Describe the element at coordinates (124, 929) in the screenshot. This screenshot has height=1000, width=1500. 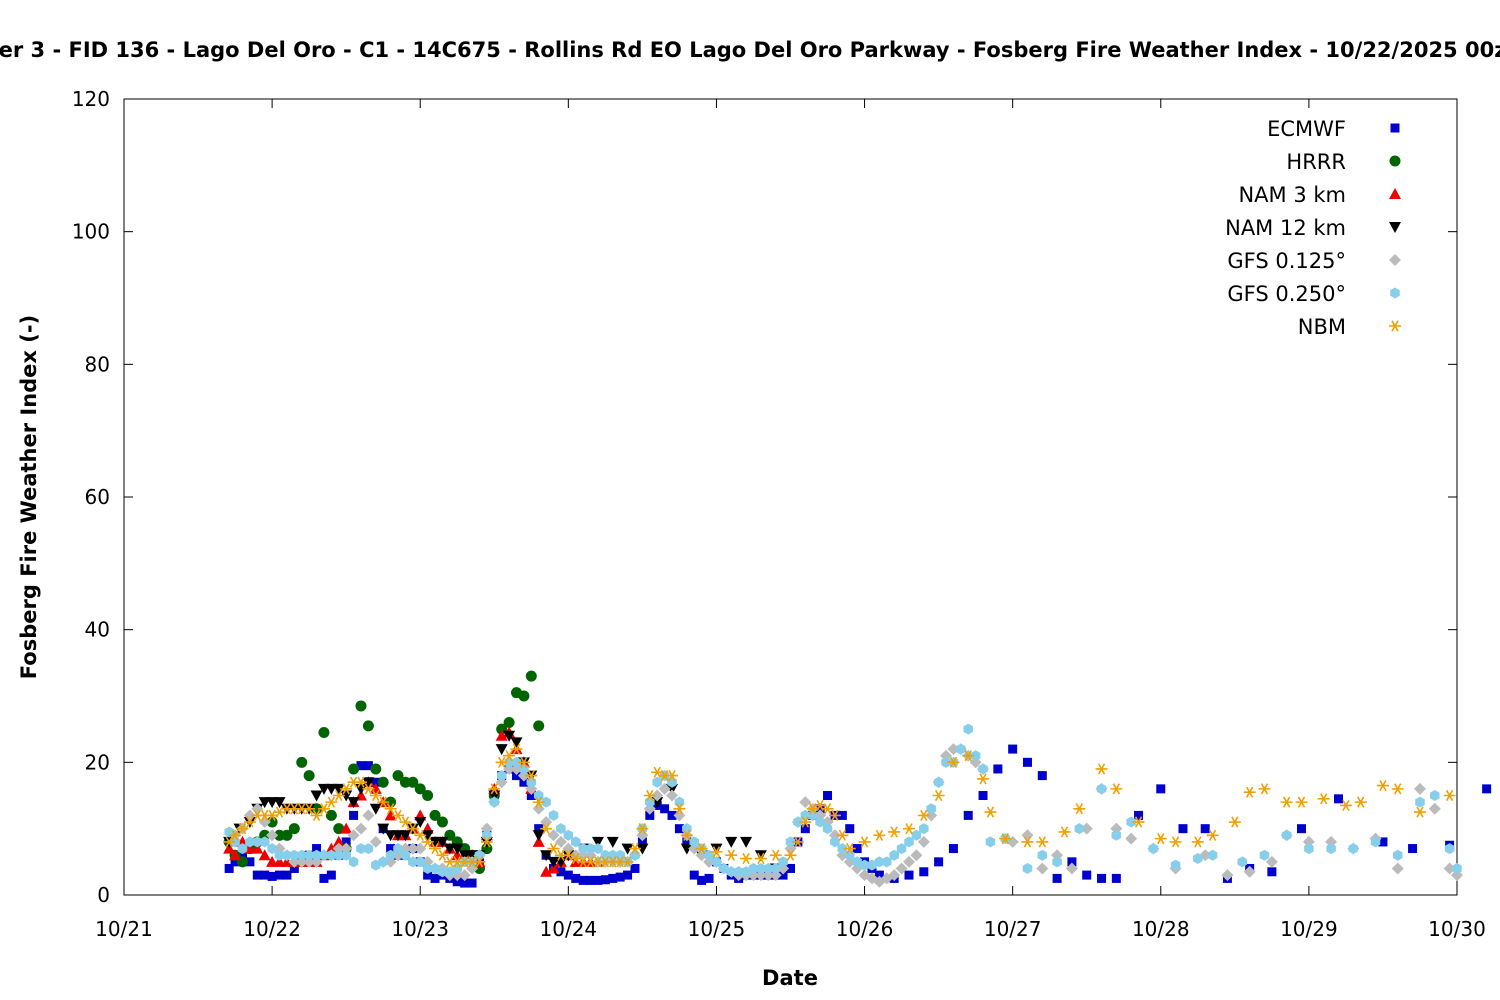
I see `x-tick-label: 10/21` at that location.